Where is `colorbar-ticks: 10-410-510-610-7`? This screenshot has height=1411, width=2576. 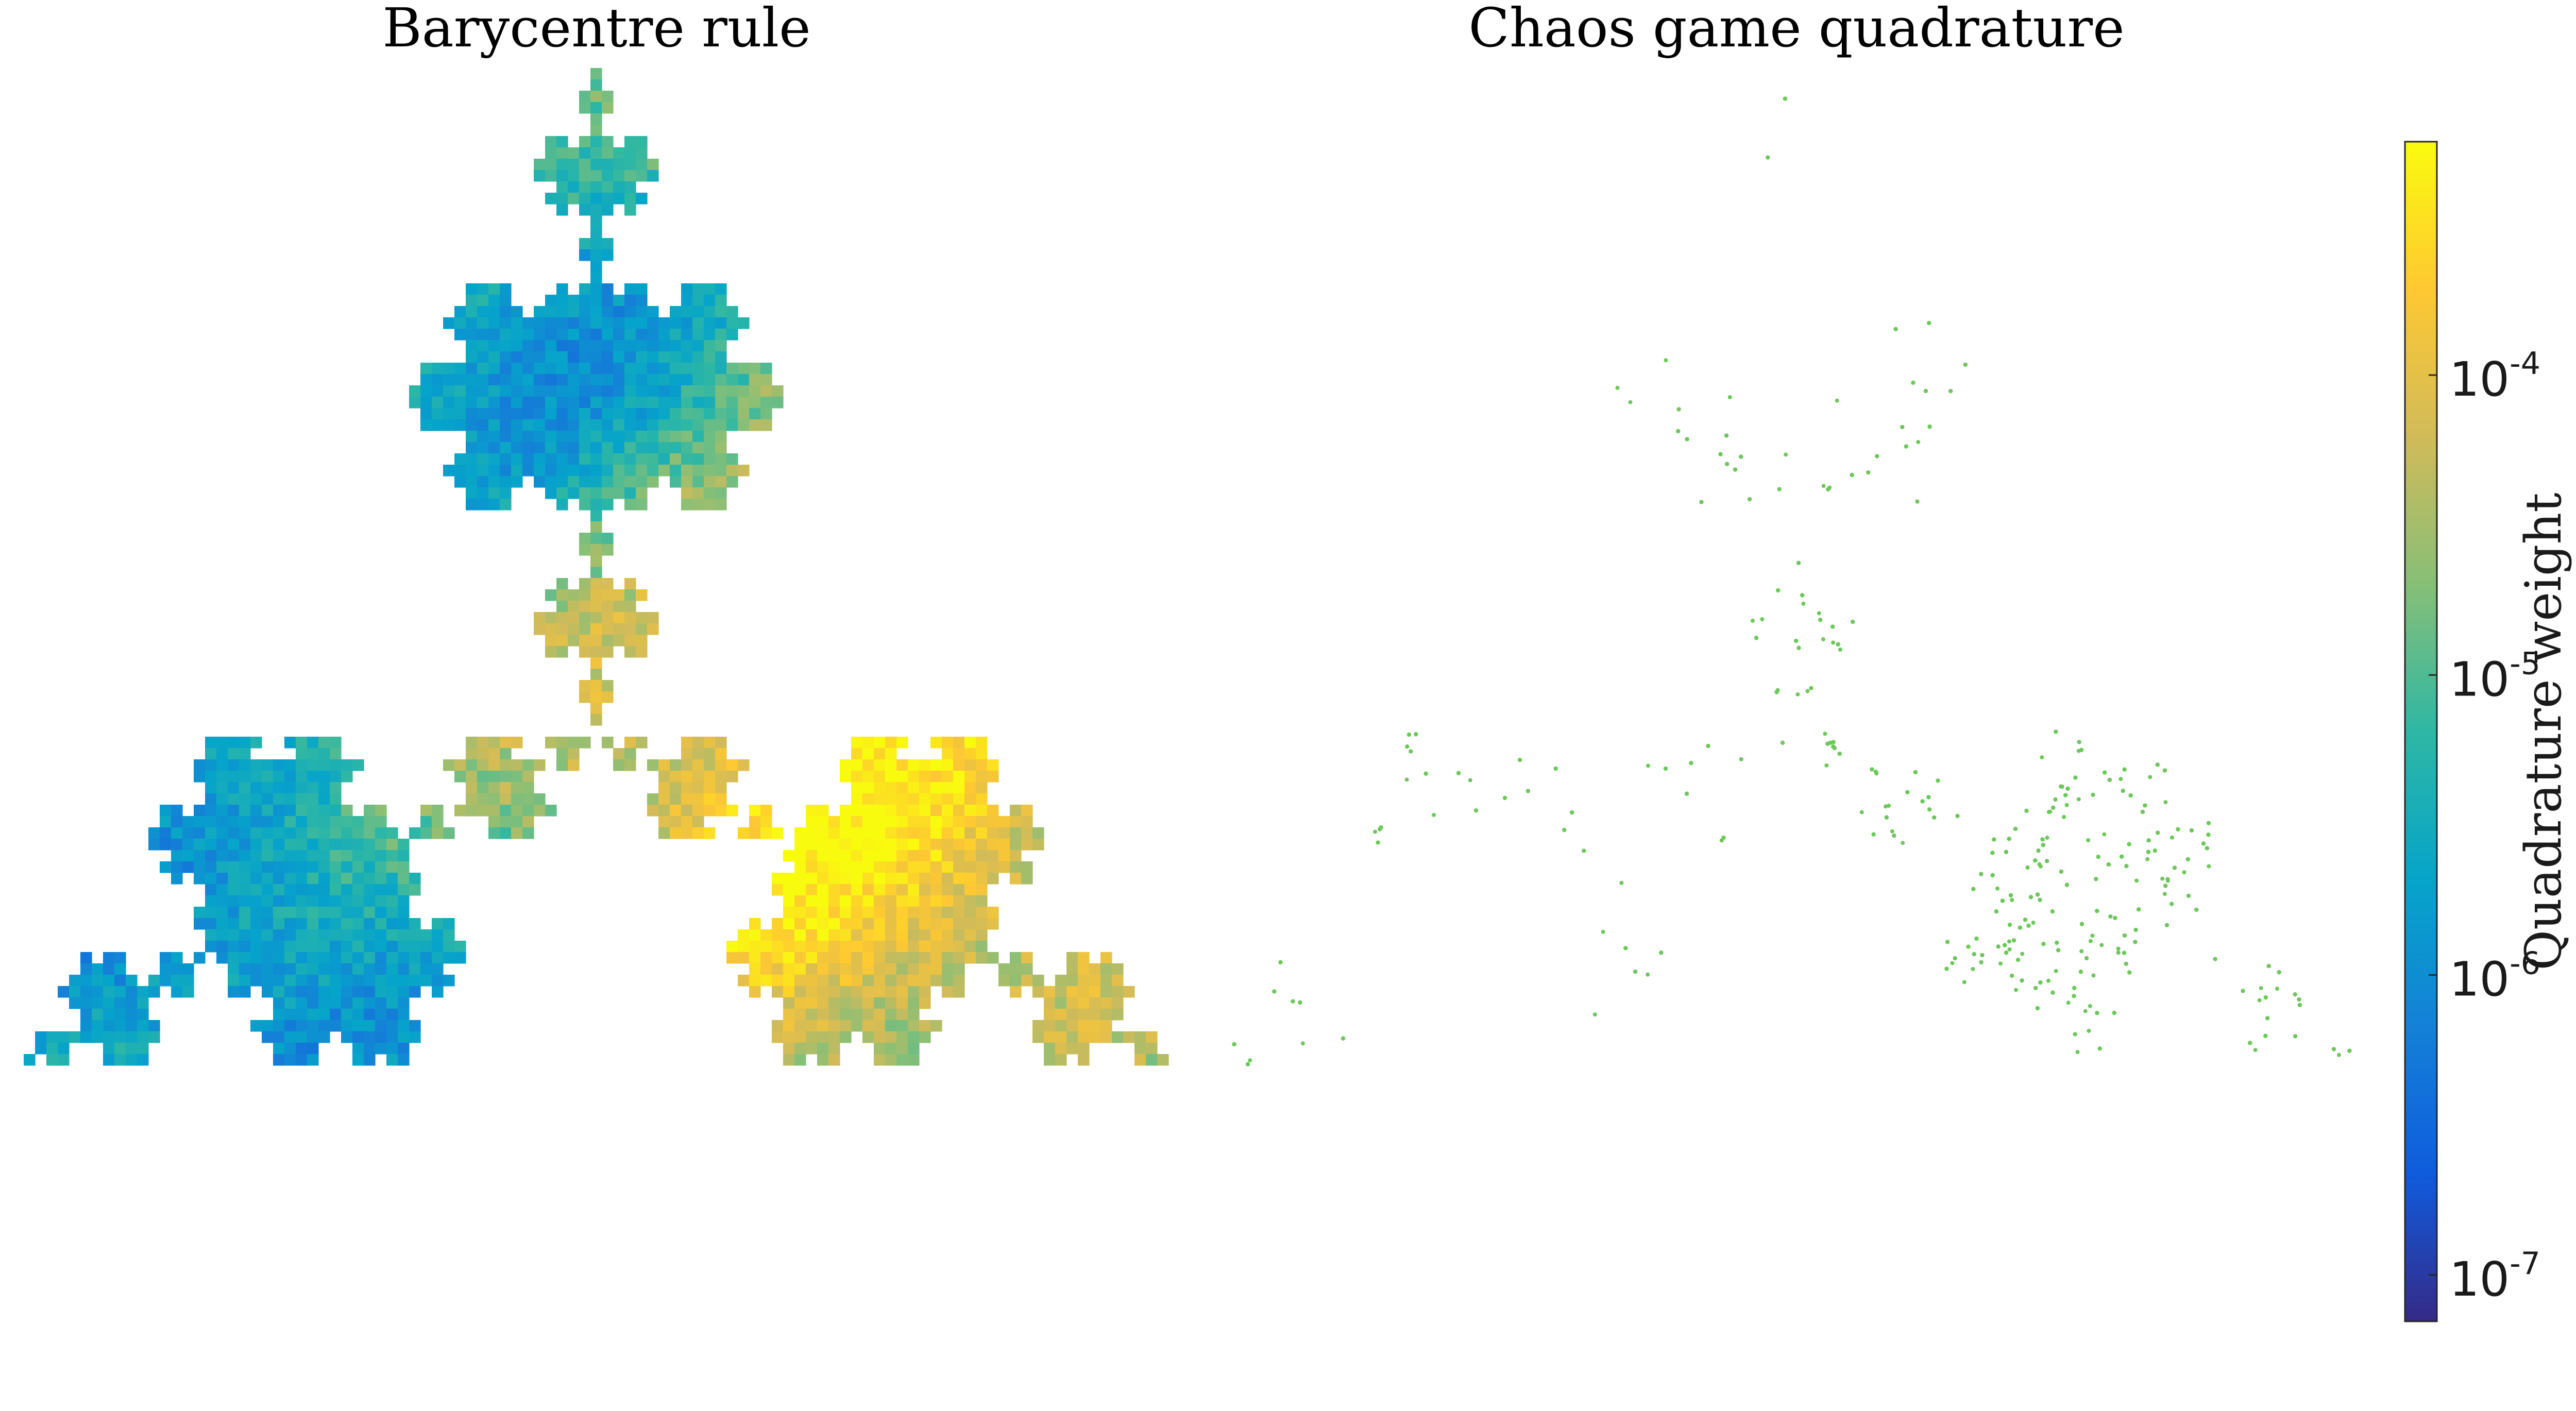 colorbar-ticks: 10-410-510-610-7 is located at coordinates (2484, 826).